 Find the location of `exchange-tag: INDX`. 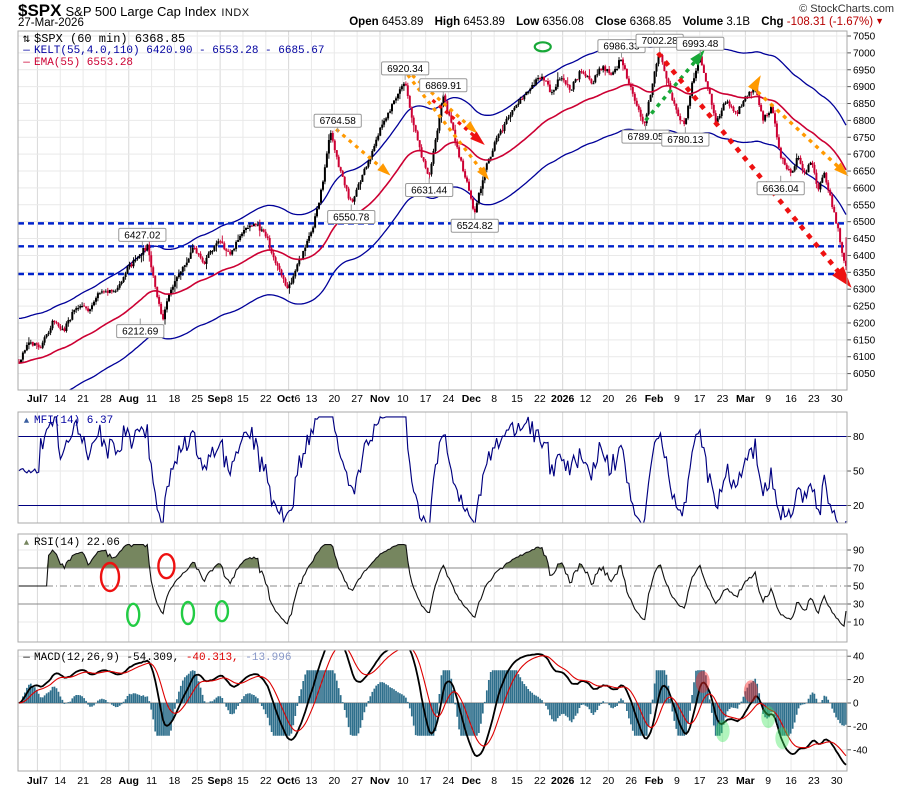

exchange-tag: INDX is located at coordinates (235, 13).